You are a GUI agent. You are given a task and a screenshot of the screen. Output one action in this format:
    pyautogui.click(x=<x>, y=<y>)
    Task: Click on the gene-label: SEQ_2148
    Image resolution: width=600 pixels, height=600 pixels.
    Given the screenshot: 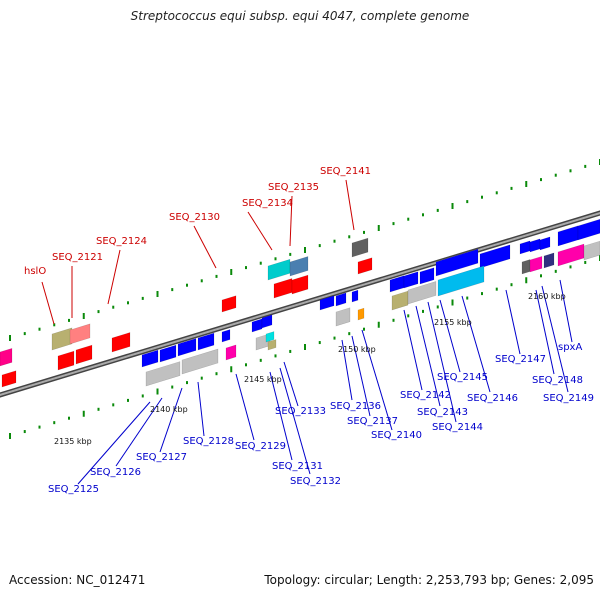 What is the action you would take?
    pyautogui.click(x=557, y=380)
    